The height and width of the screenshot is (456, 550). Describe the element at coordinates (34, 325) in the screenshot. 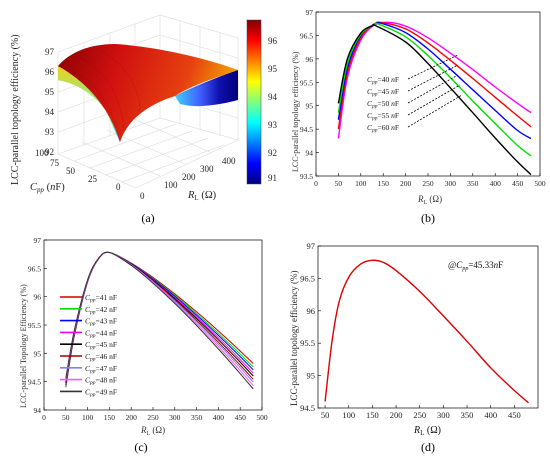

I see `y-tick-label: 95.5` at that location.